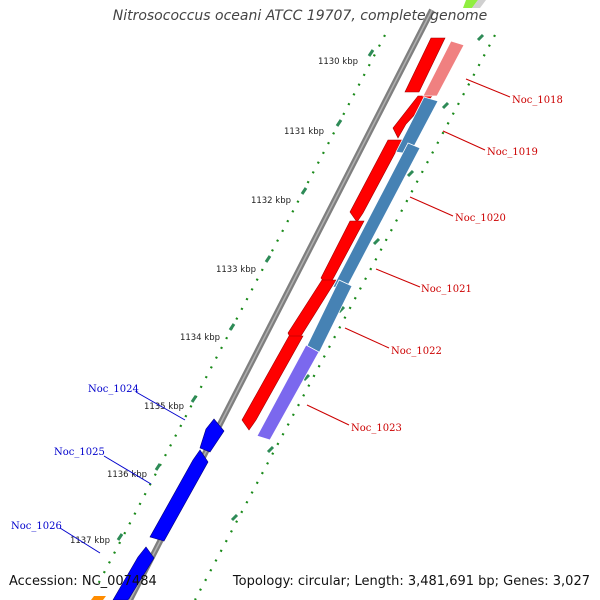 The height and width of the screenshot is (600, 600). What do you see at coordinates (113, 389) in the screenshot?
I see `gene-label-Noc_1024: Noc_1024` at bounding box center [113, 389].